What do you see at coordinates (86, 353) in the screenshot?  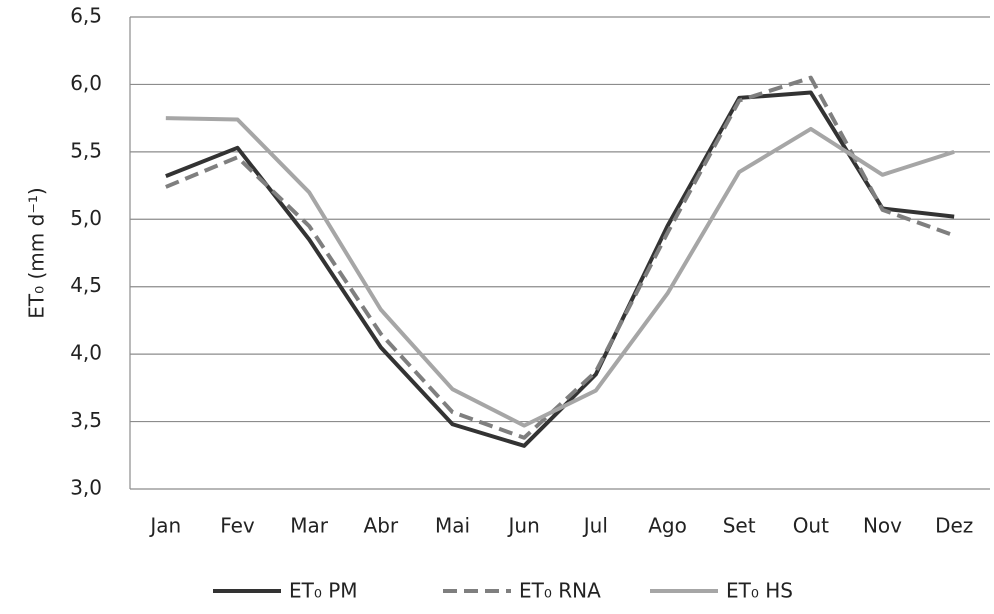 I see `y-tick-label: 4,0` at bounding box center [86, 353].